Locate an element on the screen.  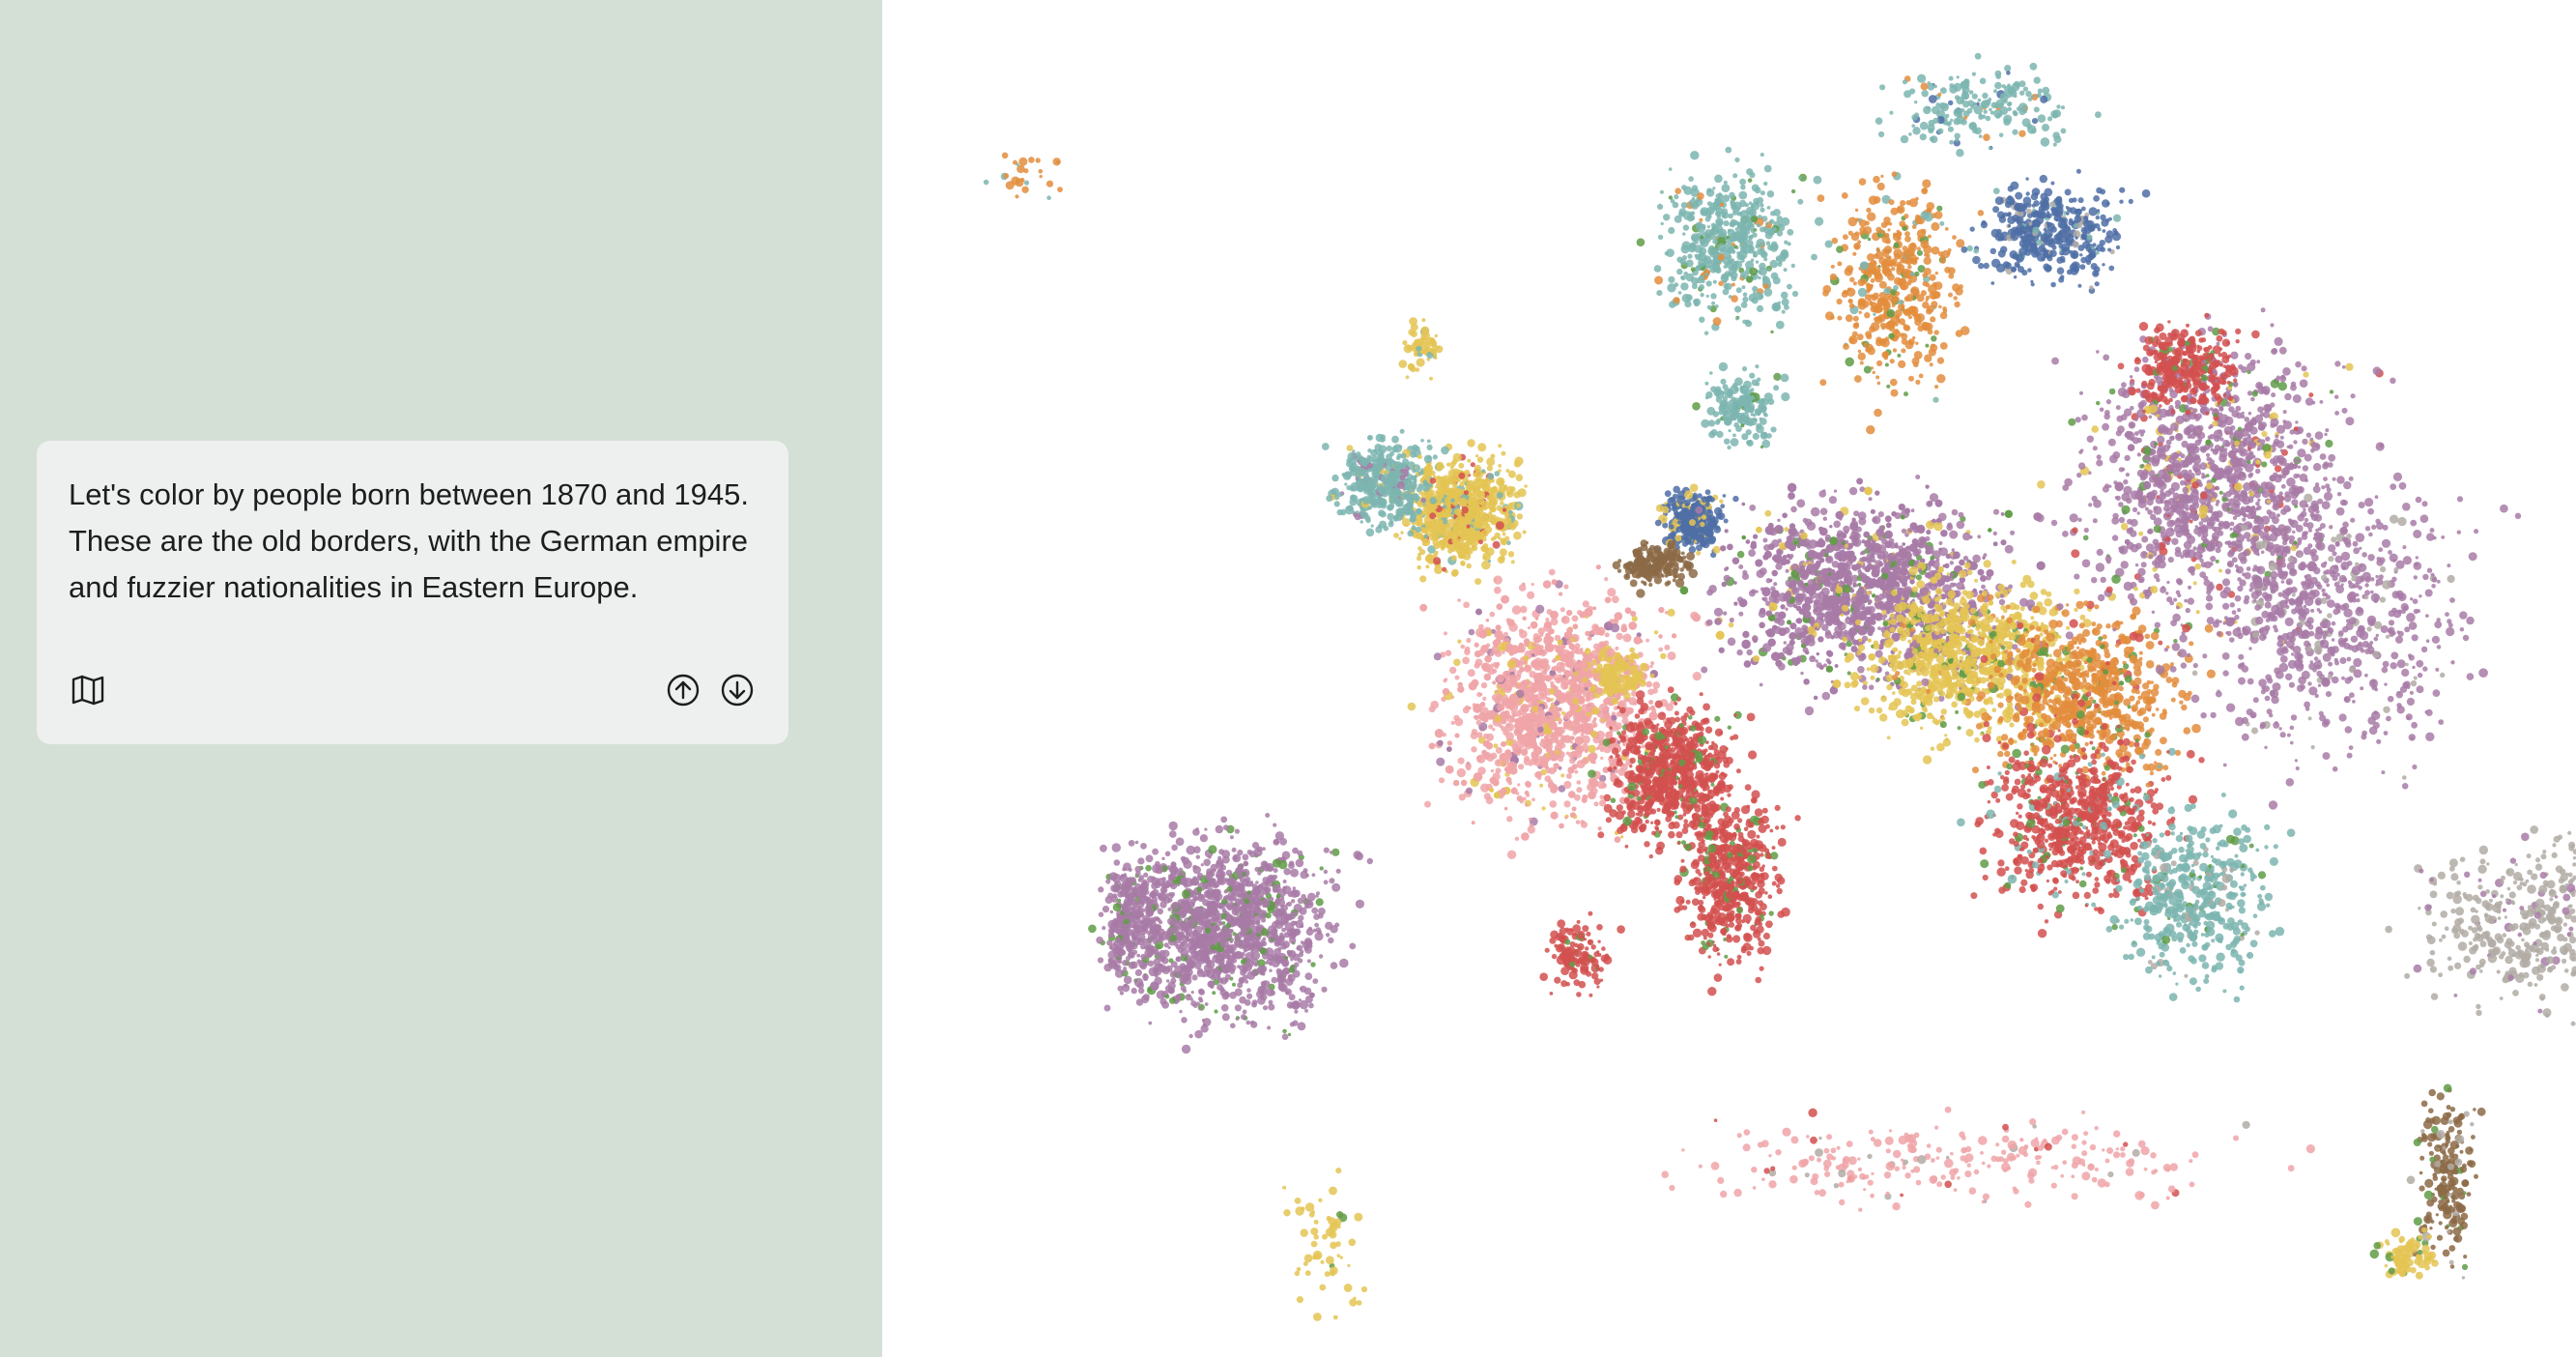
map-icon is located at coordinates (88, 690).